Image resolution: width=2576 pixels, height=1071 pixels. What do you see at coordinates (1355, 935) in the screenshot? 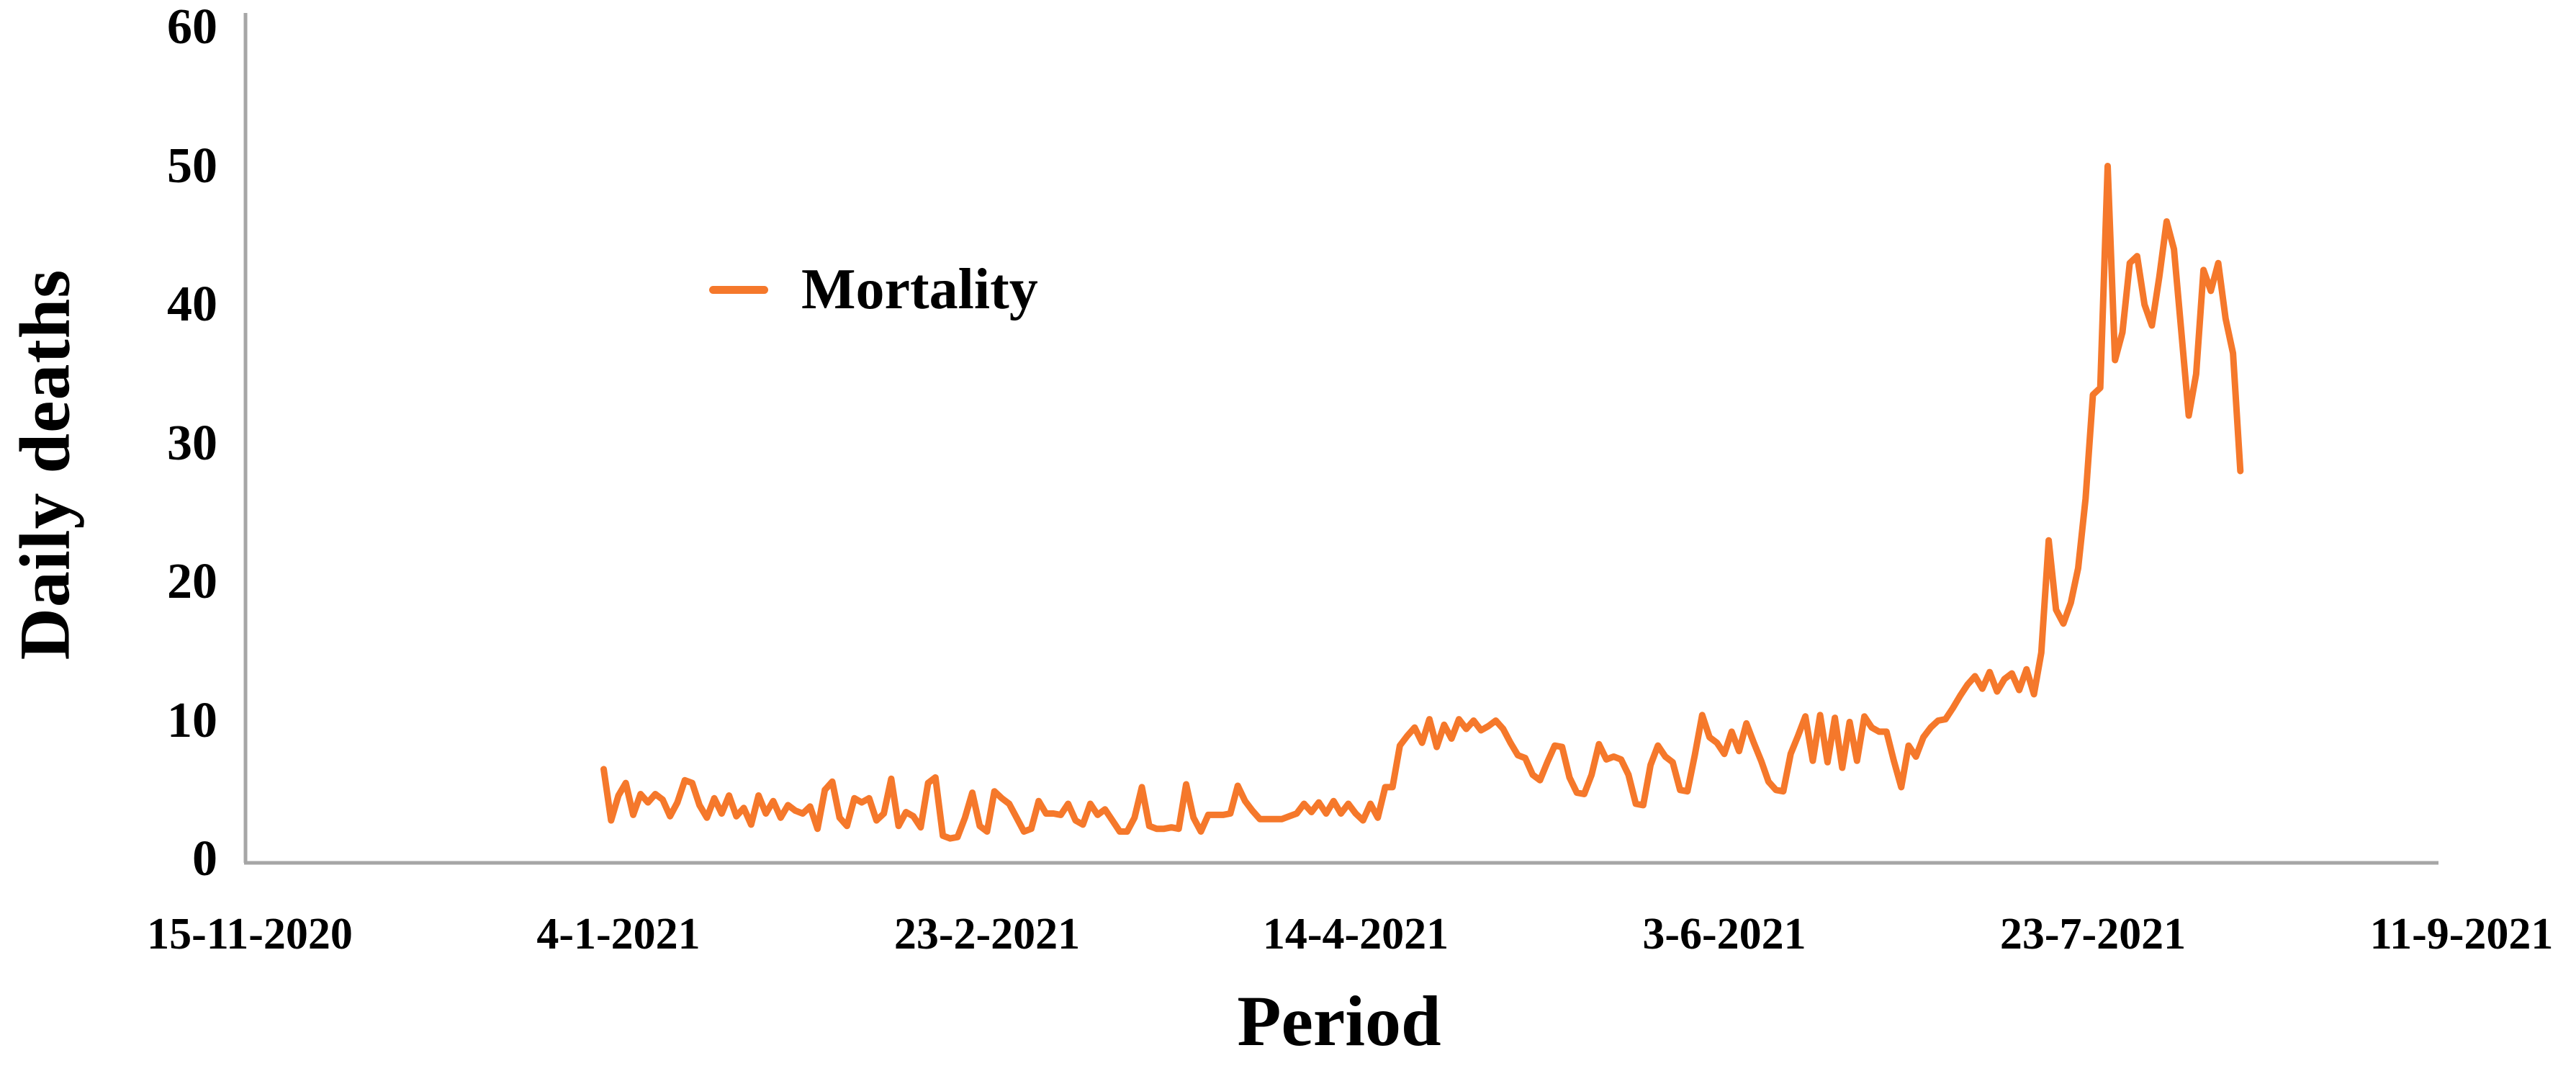
I see `x-axis-tick-label: 14-4-2021` at bounding box center [1355, 935].